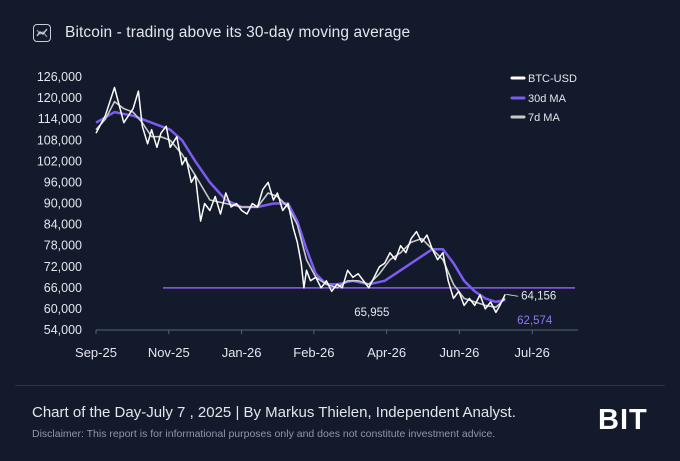 The image size is (680, 461). What do you see at coordinates (60, 119) in the screenshot?
I see `y-tick-label: 114,000` at bounding box center [60, 119].